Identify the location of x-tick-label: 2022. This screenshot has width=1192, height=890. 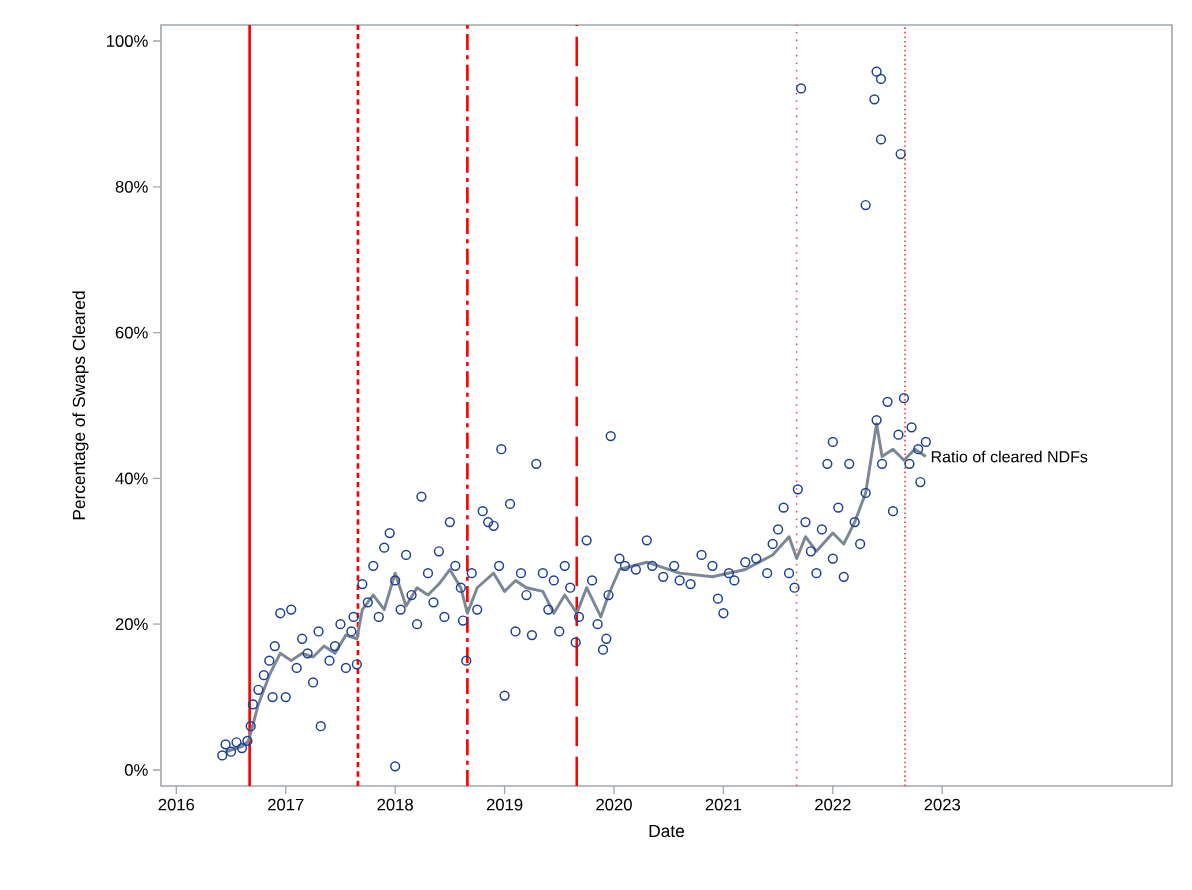
(833, 804).